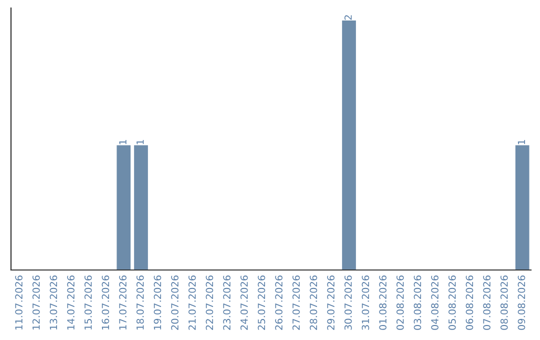 This screenshot has width=540, height=340. Describe the element at coordinates (192, 302) in the screenshot. I see `x-tick-label: 21.07.2026` at that location.